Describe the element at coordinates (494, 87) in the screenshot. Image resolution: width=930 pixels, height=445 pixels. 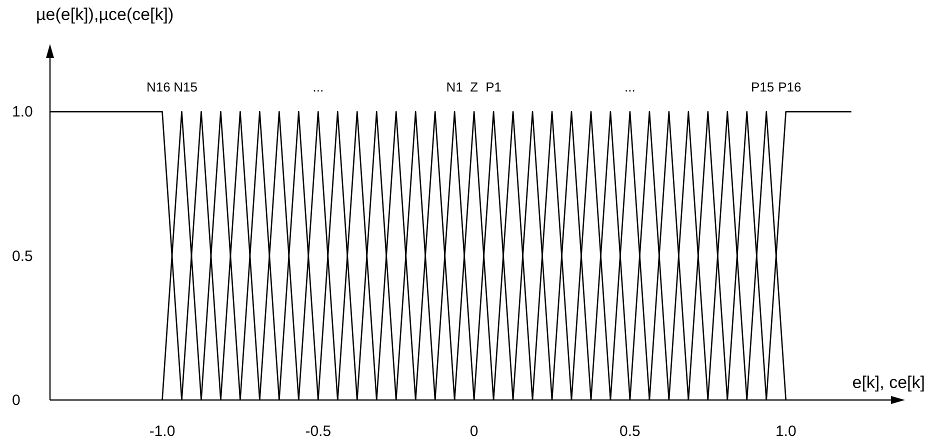
I see `annotation: P1` at that location.